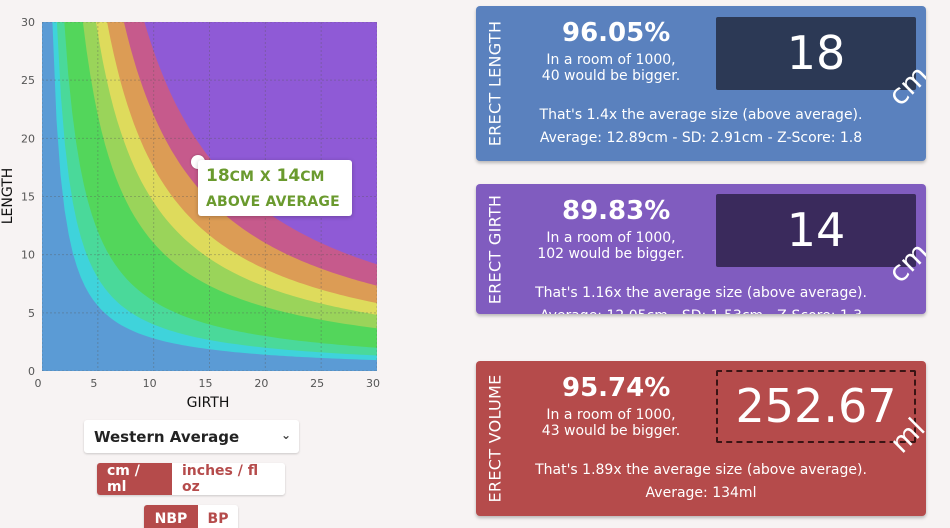 This screenshot has height=528, width=950. I want to click on volume-value-box: 252.67, so click(816, 406).